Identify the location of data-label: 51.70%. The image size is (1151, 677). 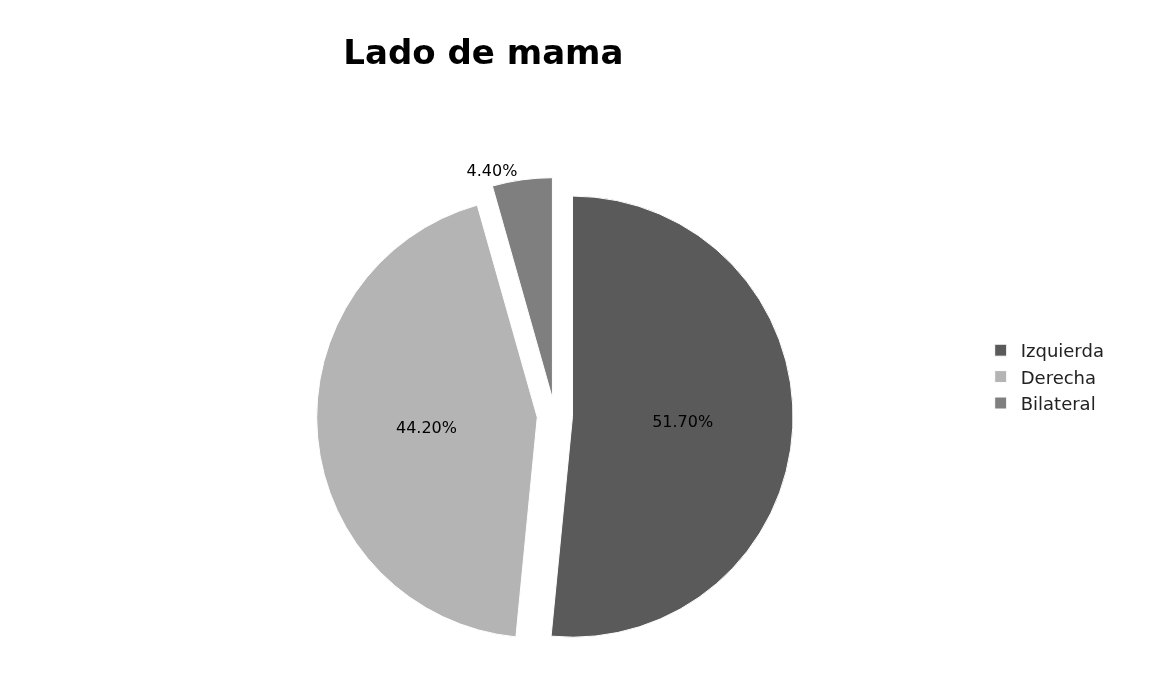
(683, 422).